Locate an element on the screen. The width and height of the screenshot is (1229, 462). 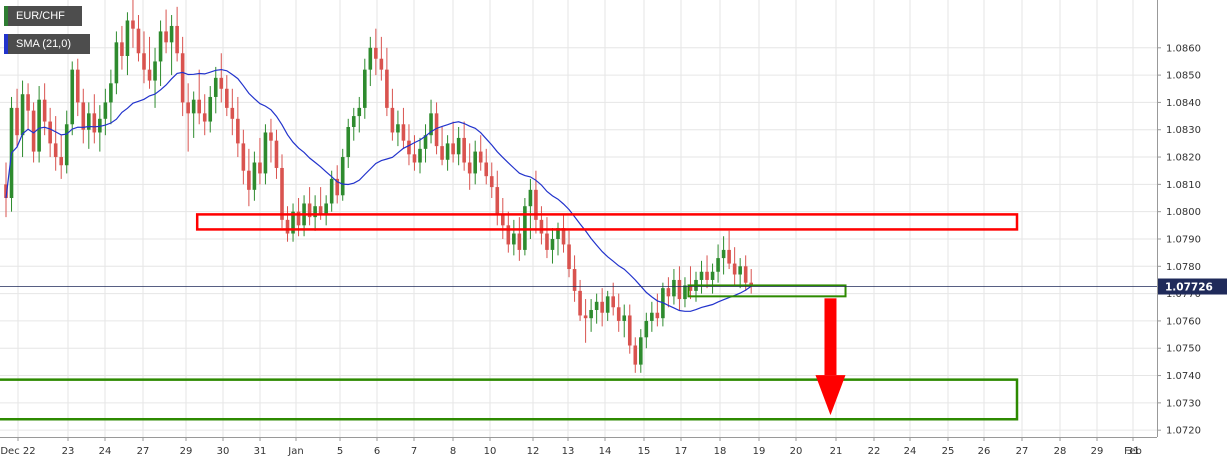
x-tick-label: 23 is located at coordinates (68, 451).